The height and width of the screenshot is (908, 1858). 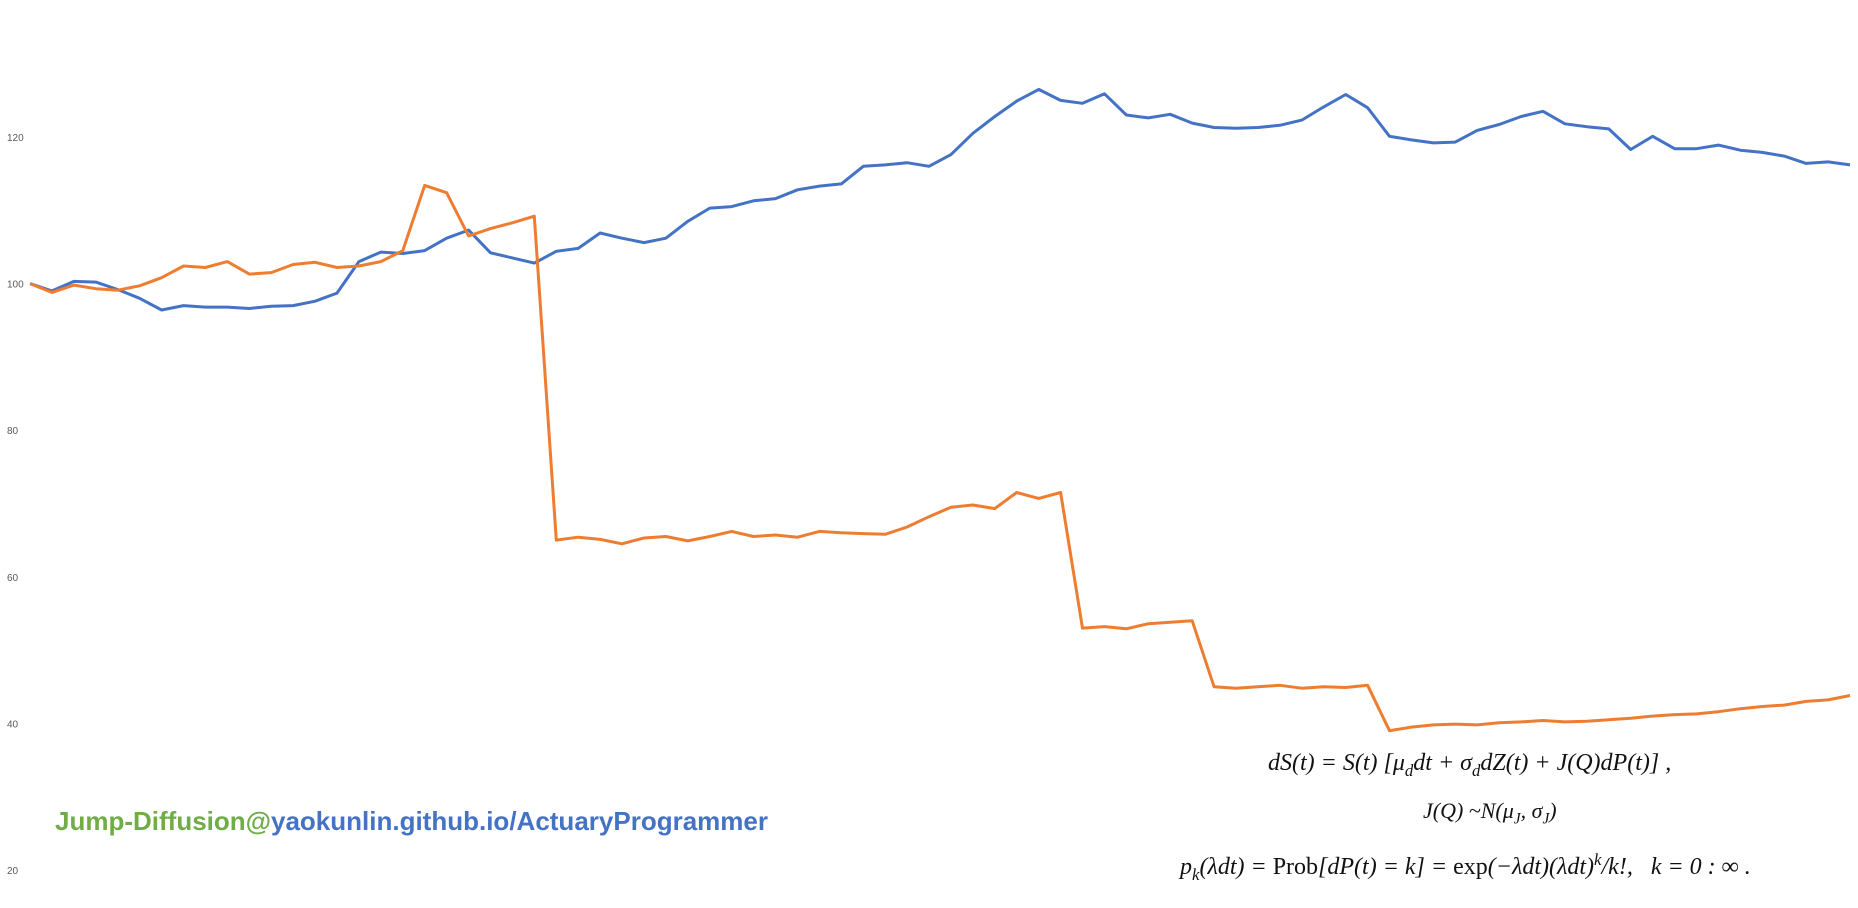 I want to click on y-tick-label: 60, so click(x=13, y=578).